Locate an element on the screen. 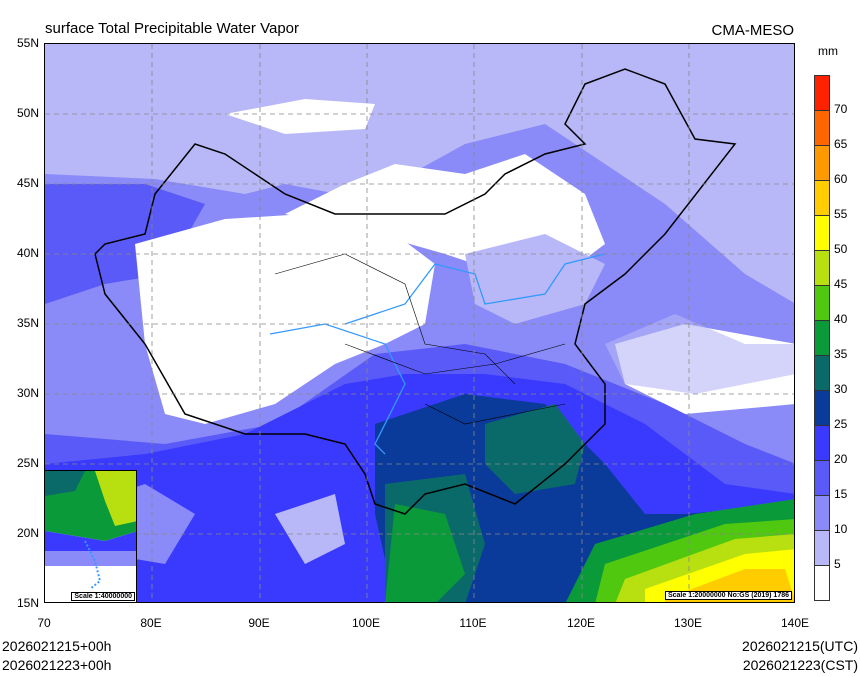 Image resolution: width=860 pixels, height=677 pixels. colorbar-label: 60 is located at coordinates (841, 179).